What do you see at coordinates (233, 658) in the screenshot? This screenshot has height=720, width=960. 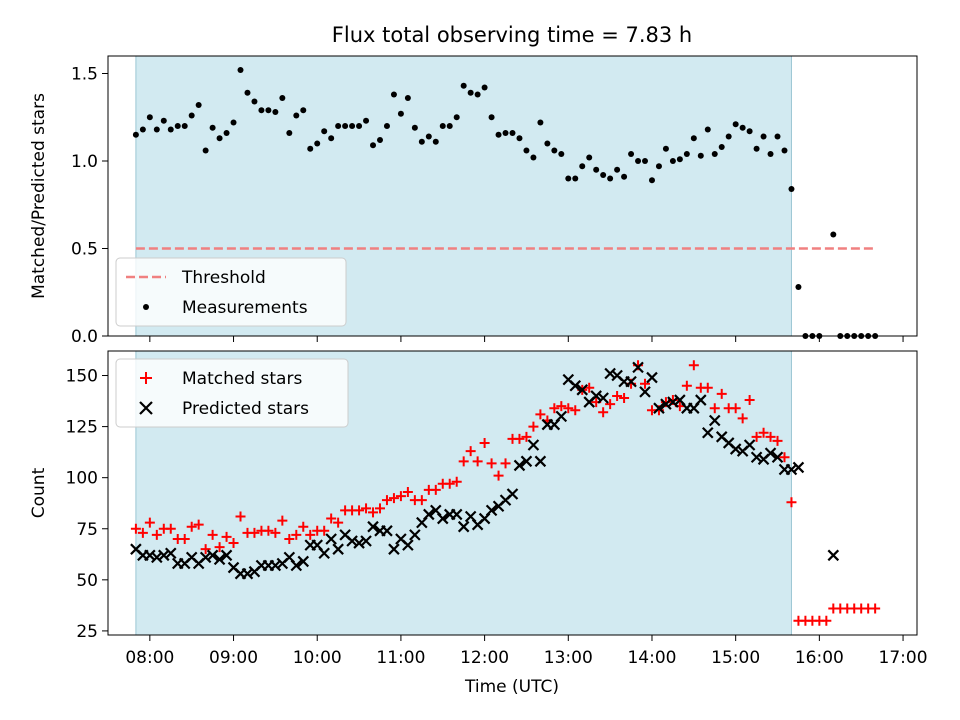 I see `x-tick-label: 09:00` at bounding box center [233, 658].